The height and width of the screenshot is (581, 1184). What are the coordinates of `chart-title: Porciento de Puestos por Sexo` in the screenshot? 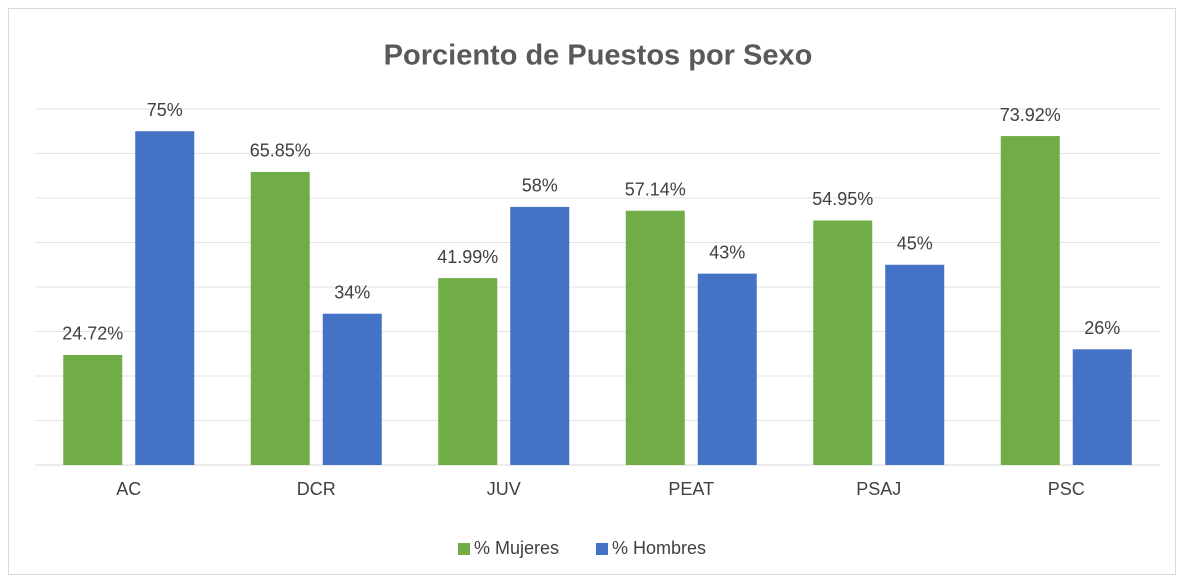 It's located at (598, 56).